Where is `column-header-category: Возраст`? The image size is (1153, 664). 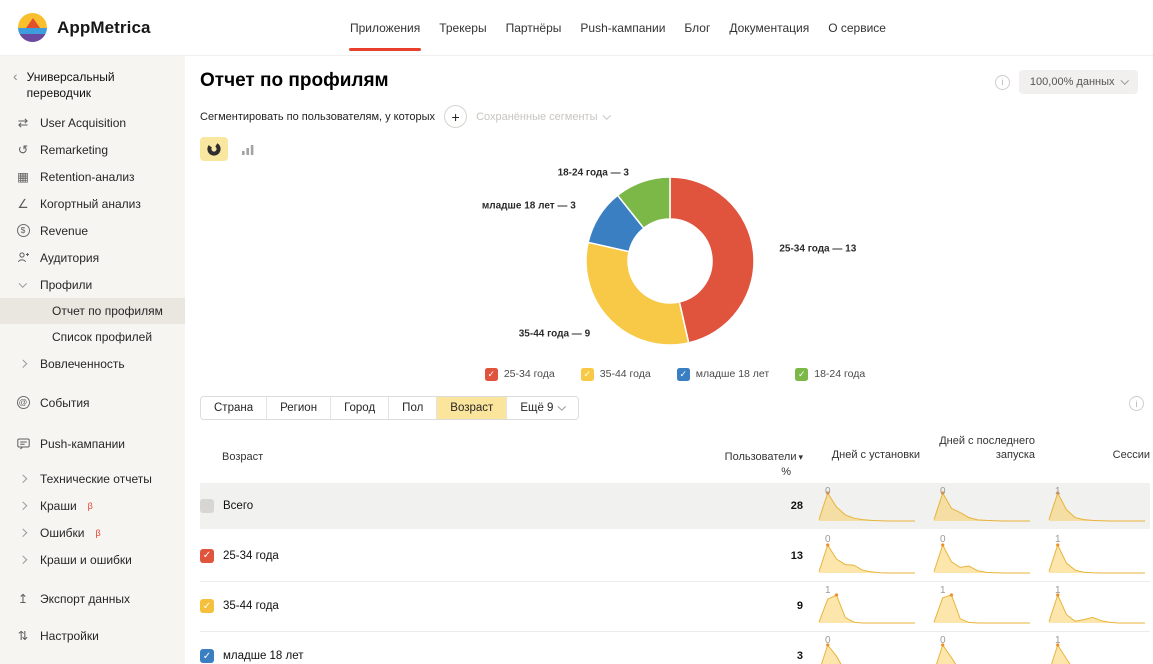
column-header-category: Возраст is located at coordinates (243, 456).